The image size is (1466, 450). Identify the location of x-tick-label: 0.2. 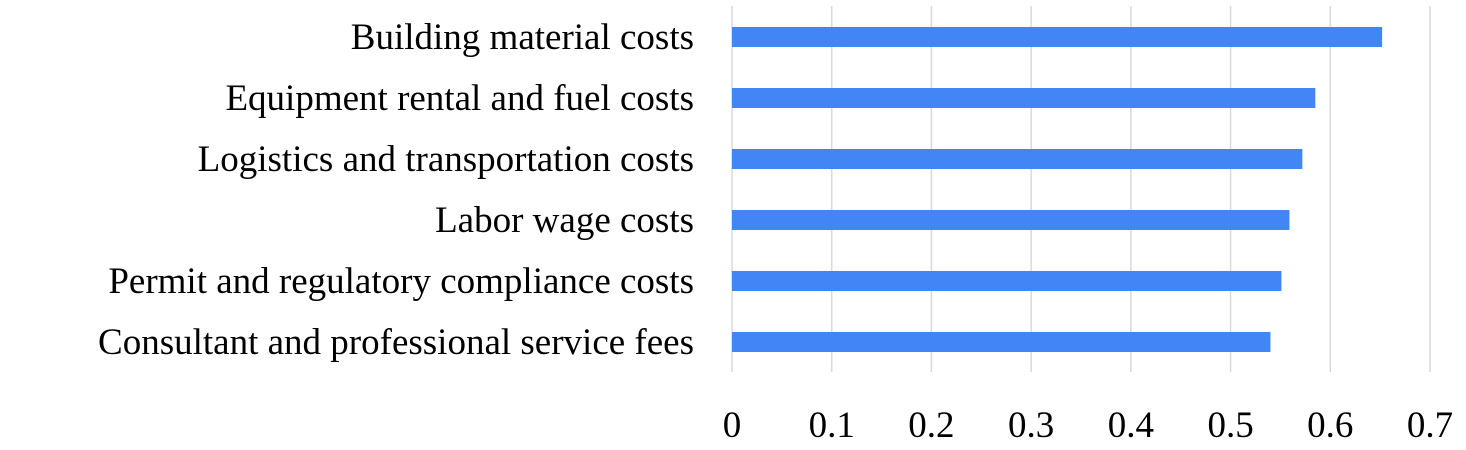
(931, 425).